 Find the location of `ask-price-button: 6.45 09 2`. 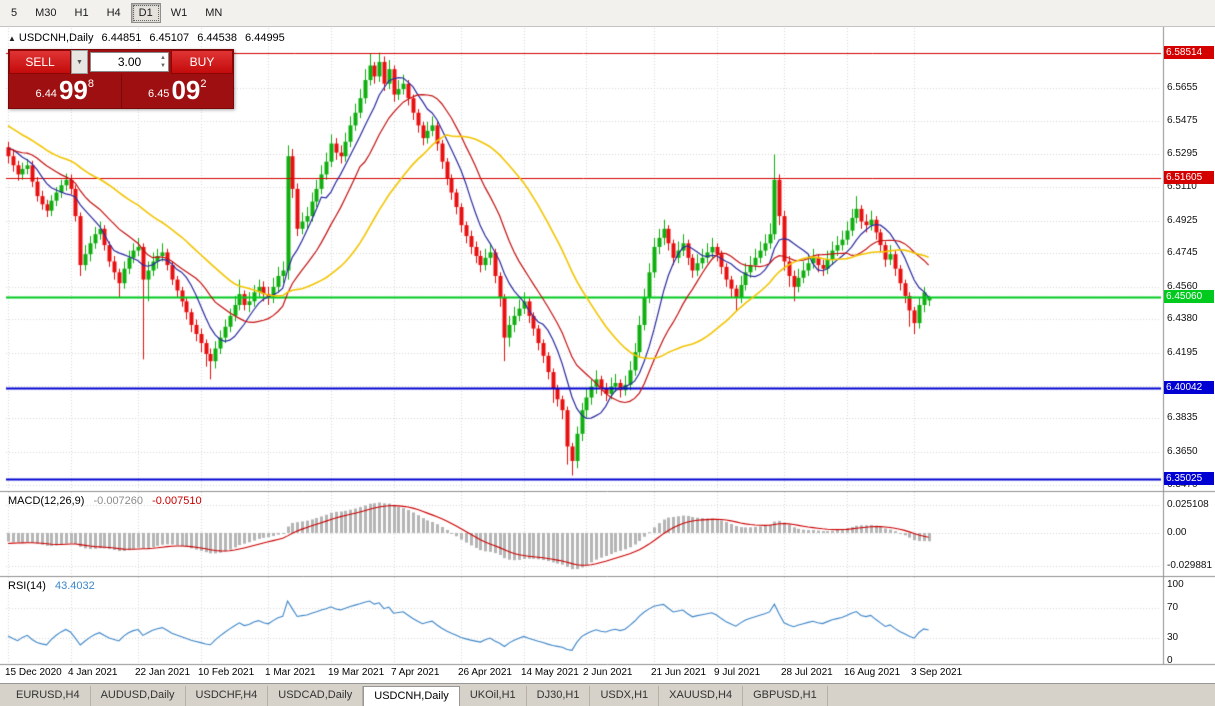

ask-price-button: 6.45 09 2 is located at coordinates (178, 91).